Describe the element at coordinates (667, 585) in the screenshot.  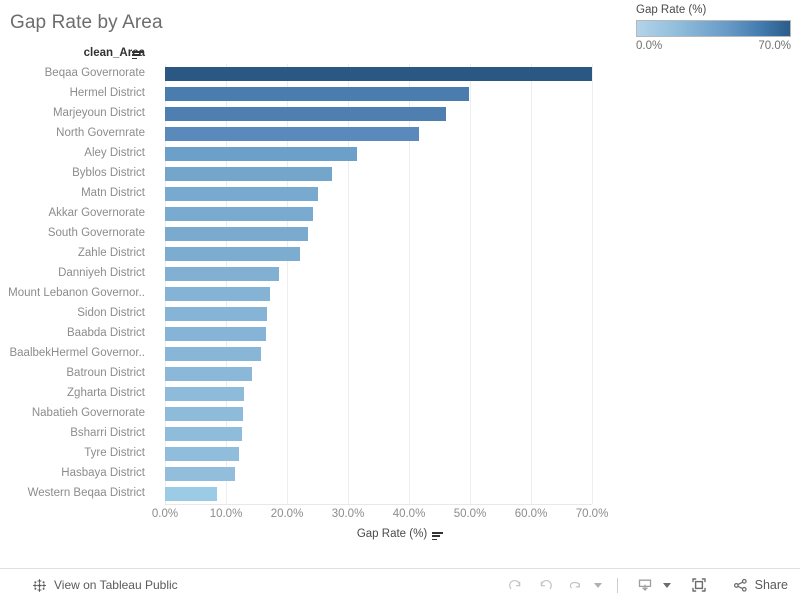
I see `download-dropdown-caret-icon` at that location.